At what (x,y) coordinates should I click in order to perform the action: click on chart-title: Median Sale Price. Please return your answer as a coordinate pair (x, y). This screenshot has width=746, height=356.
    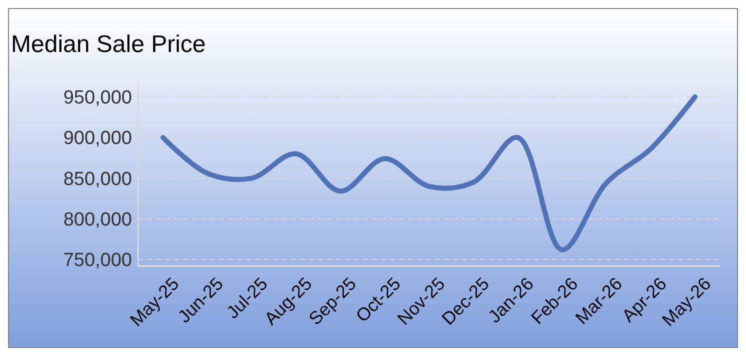
    Looking at the image, I should click on (108, 44).